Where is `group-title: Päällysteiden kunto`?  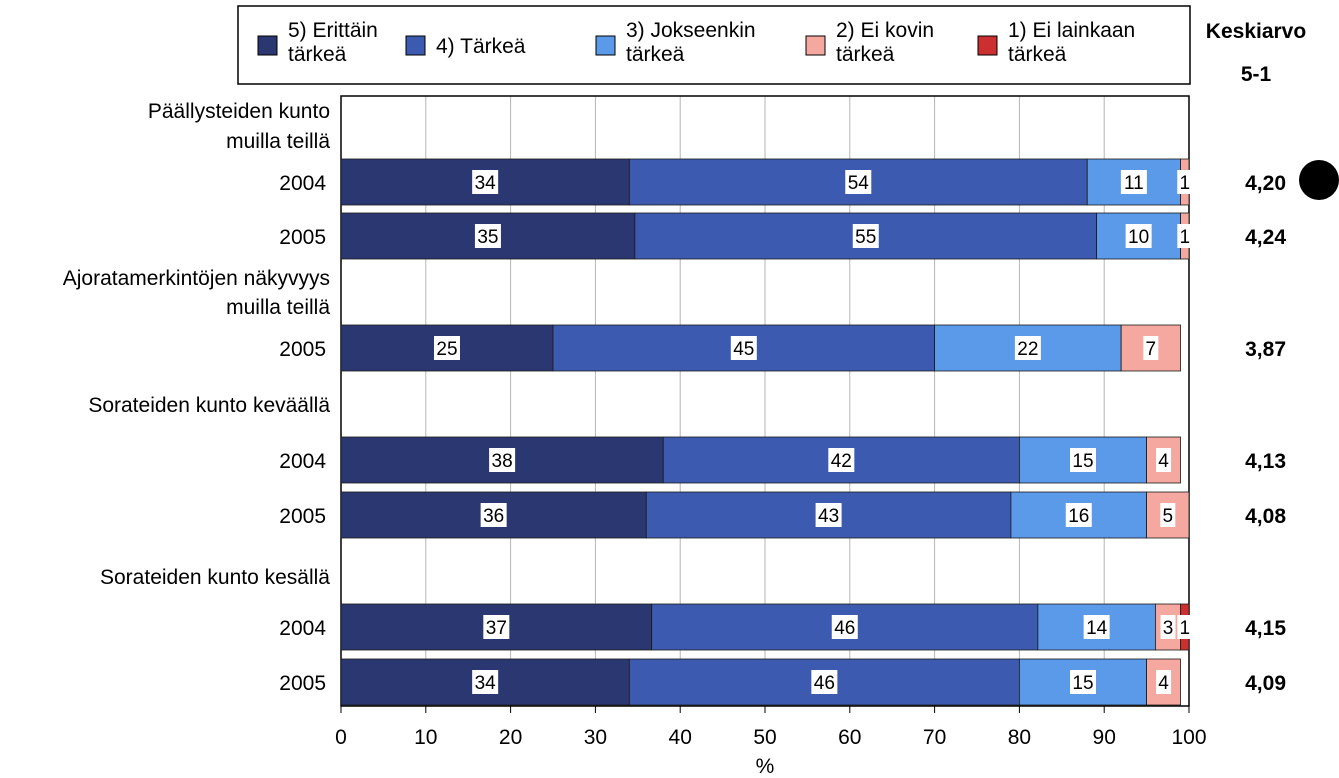 group-title: Päällysteiden kunto is located at coordinates (239, 111).